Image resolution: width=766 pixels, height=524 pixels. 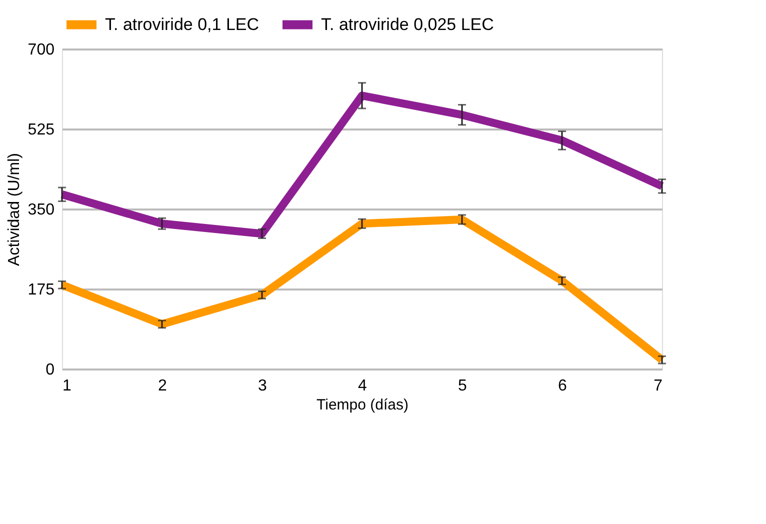 What do you see at coordinates (41, 290) in the screenshot?
I see `y-tick-label: 175` at bounding box center [41, 290].